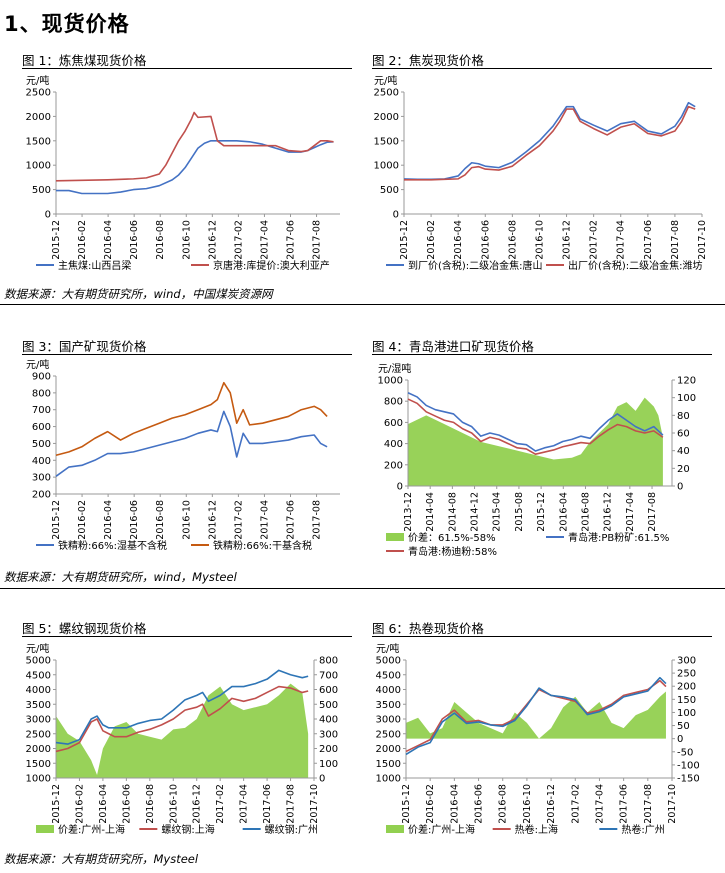 The width and height of the screenshot is (725, 873). I want to click on y-tick-label: 900, so click(41, 377).